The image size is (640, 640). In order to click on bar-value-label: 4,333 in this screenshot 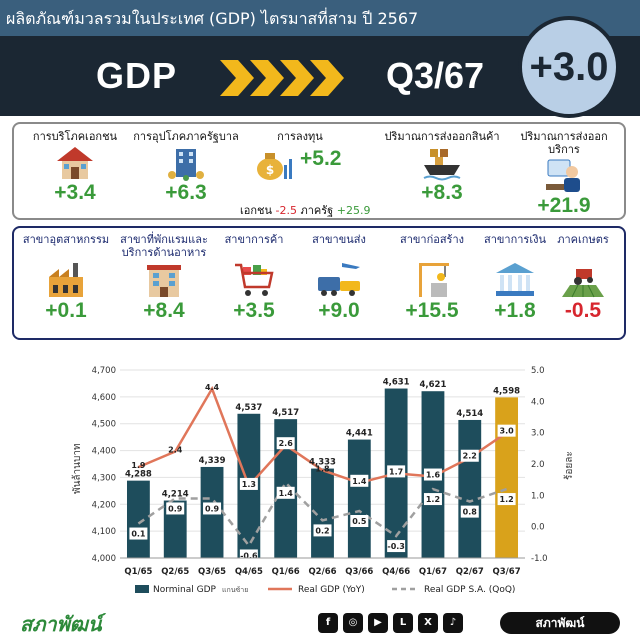, I will do `click(322, 463)`.